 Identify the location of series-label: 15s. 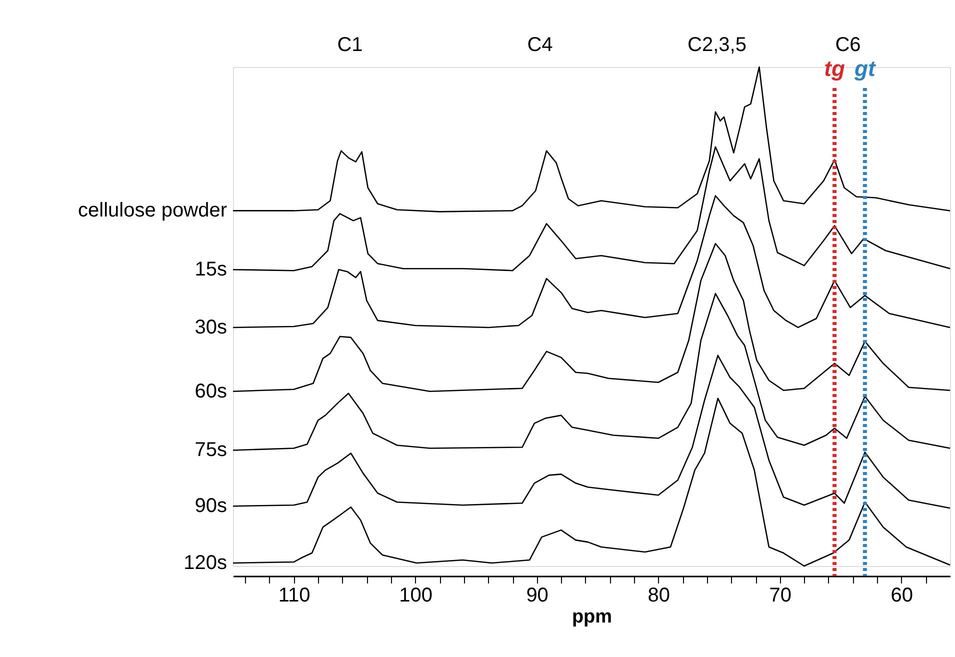
(210, 269).